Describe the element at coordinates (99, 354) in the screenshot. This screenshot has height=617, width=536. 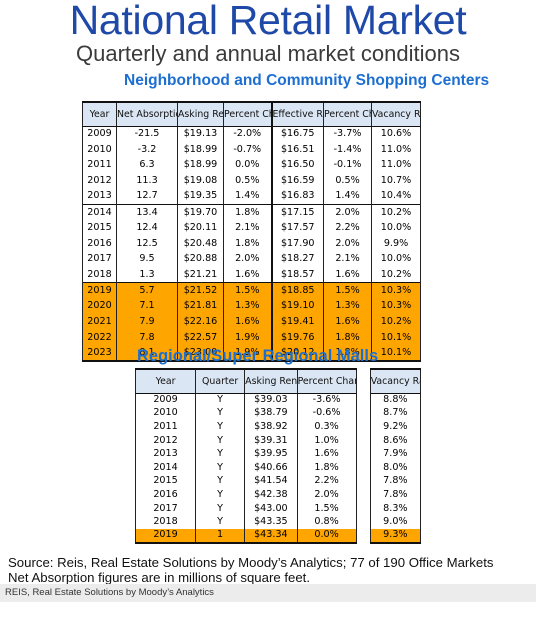
I see `table-cell: 2023` at that location.